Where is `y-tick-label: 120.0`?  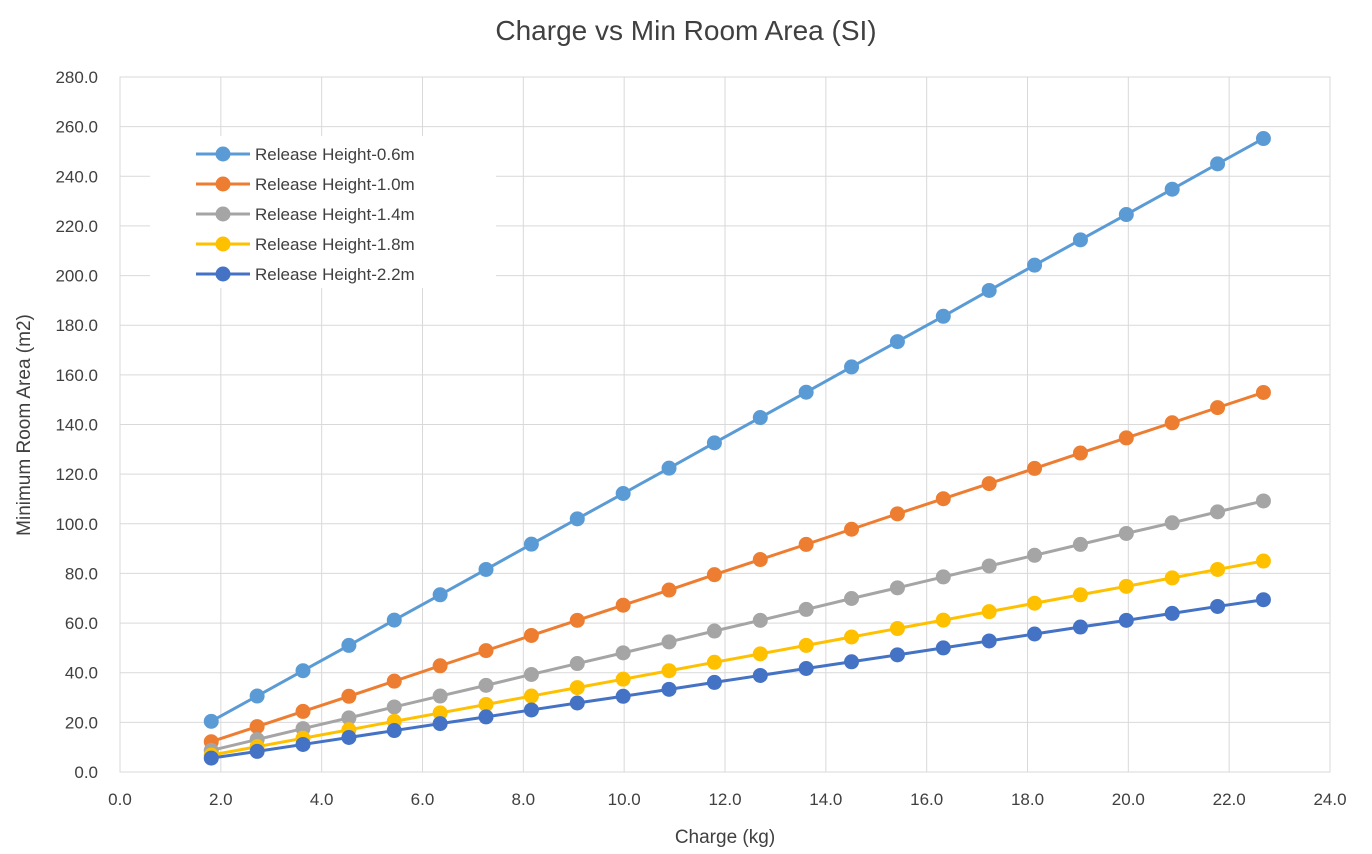 y-tick-label: 120.0 is located at coordinates (76, 474).